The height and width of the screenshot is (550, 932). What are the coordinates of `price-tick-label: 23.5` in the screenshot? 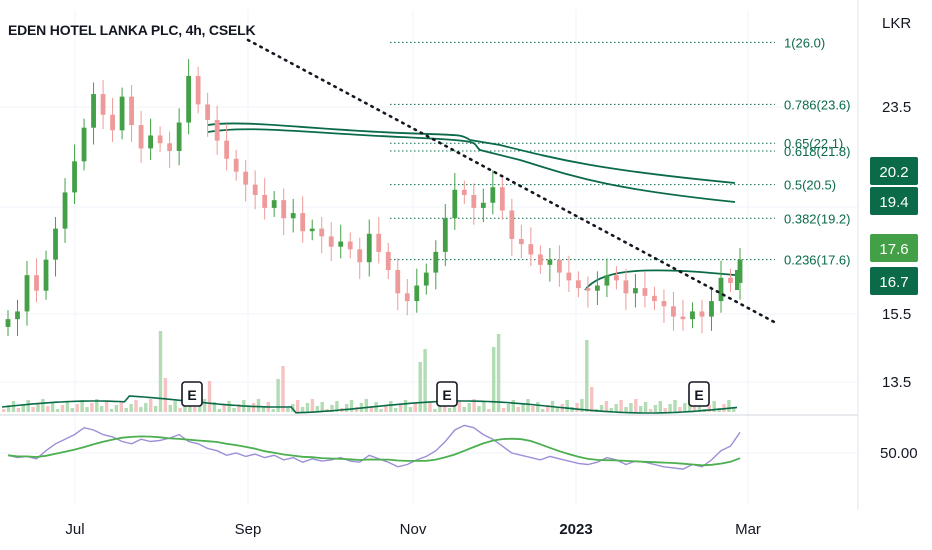 It's located at (896, 107).